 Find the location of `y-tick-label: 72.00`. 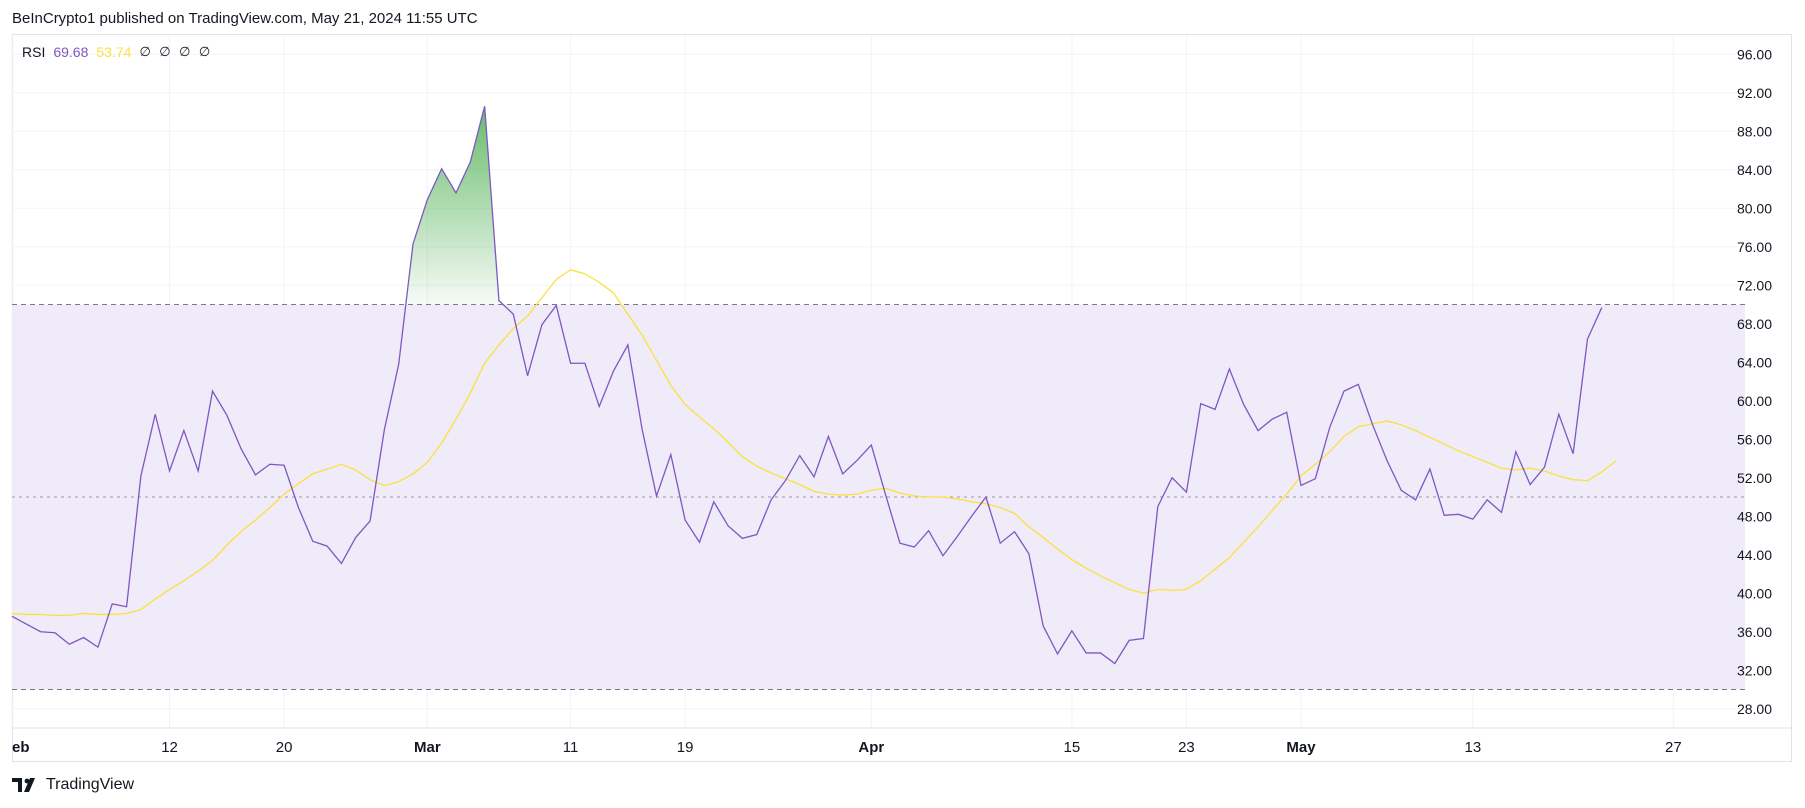

y-tick-label: 72.00 is located at coordinates (1754, 285).